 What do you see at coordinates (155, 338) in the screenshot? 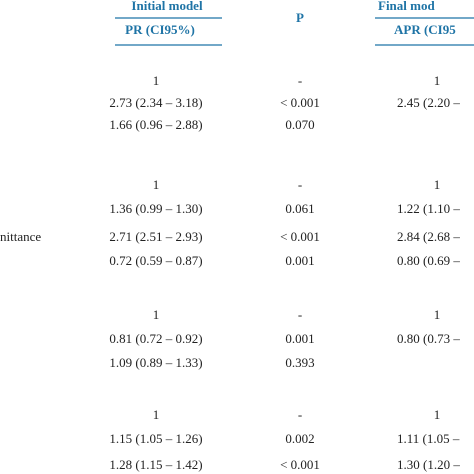
I see `pr-cell: 0.81 (0.72 – 0.92)` at bounding box center [155, 338].